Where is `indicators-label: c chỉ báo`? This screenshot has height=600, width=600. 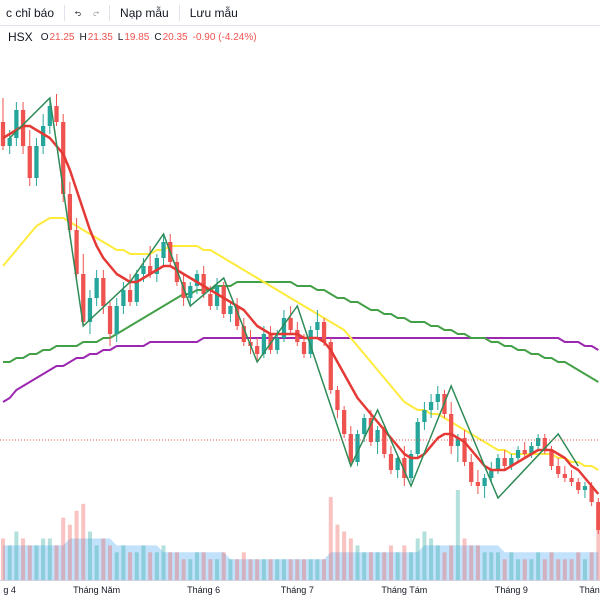
indicators-label: c chỉ báo is located at coordinates (30, 12).